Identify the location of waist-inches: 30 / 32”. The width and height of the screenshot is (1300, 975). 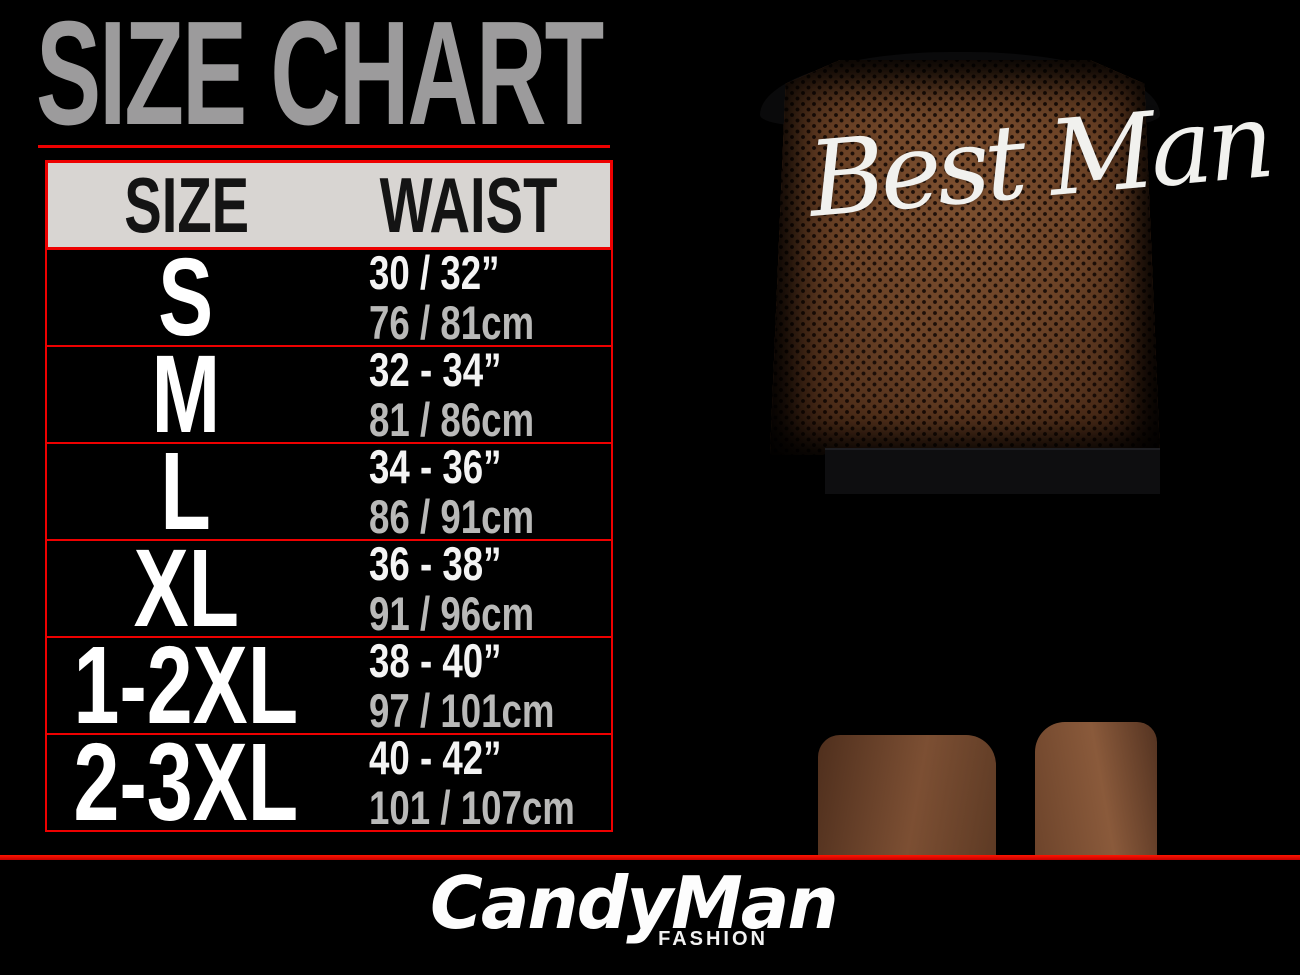
(434, 272).